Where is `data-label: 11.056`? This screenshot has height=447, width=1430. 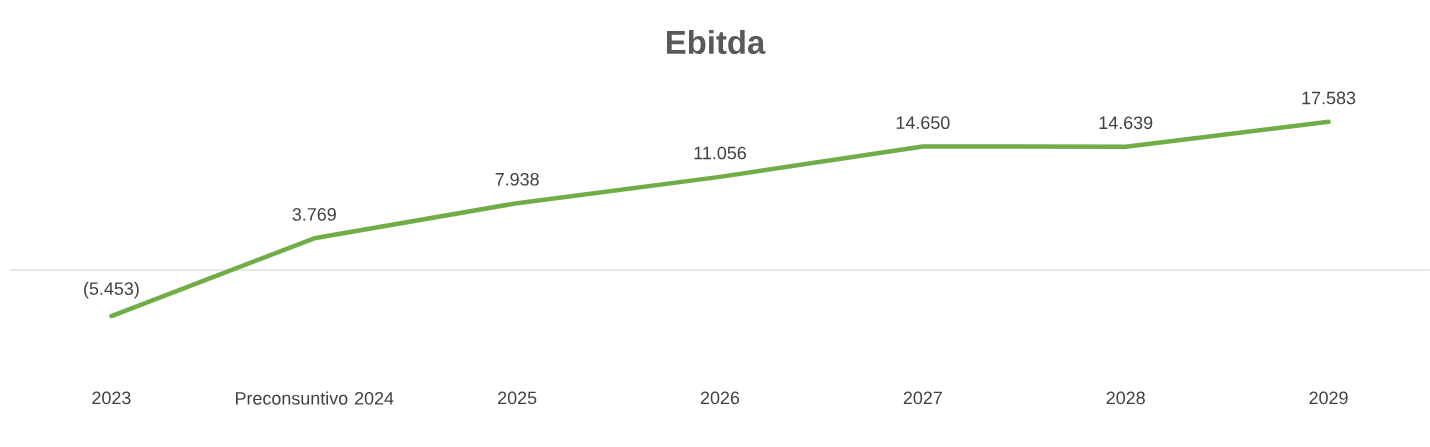
data-label: 11.056 is located at coordinates (720, 153).